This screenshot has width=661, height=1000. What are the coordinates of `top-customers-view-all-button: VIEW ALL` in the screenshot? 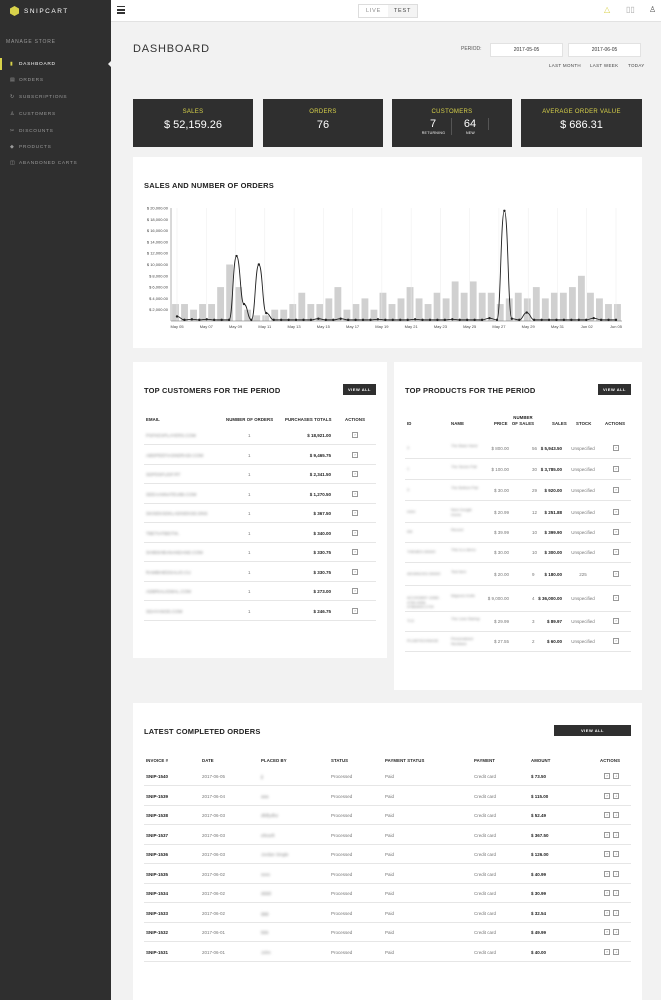 It's located at (359, 389).